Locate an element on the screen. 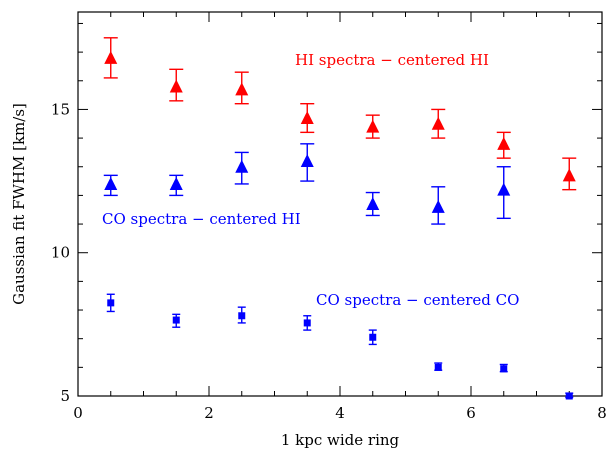  annotation-hi-centered-hi: HI spectra − centered HI is located at coordinates (392, 60).